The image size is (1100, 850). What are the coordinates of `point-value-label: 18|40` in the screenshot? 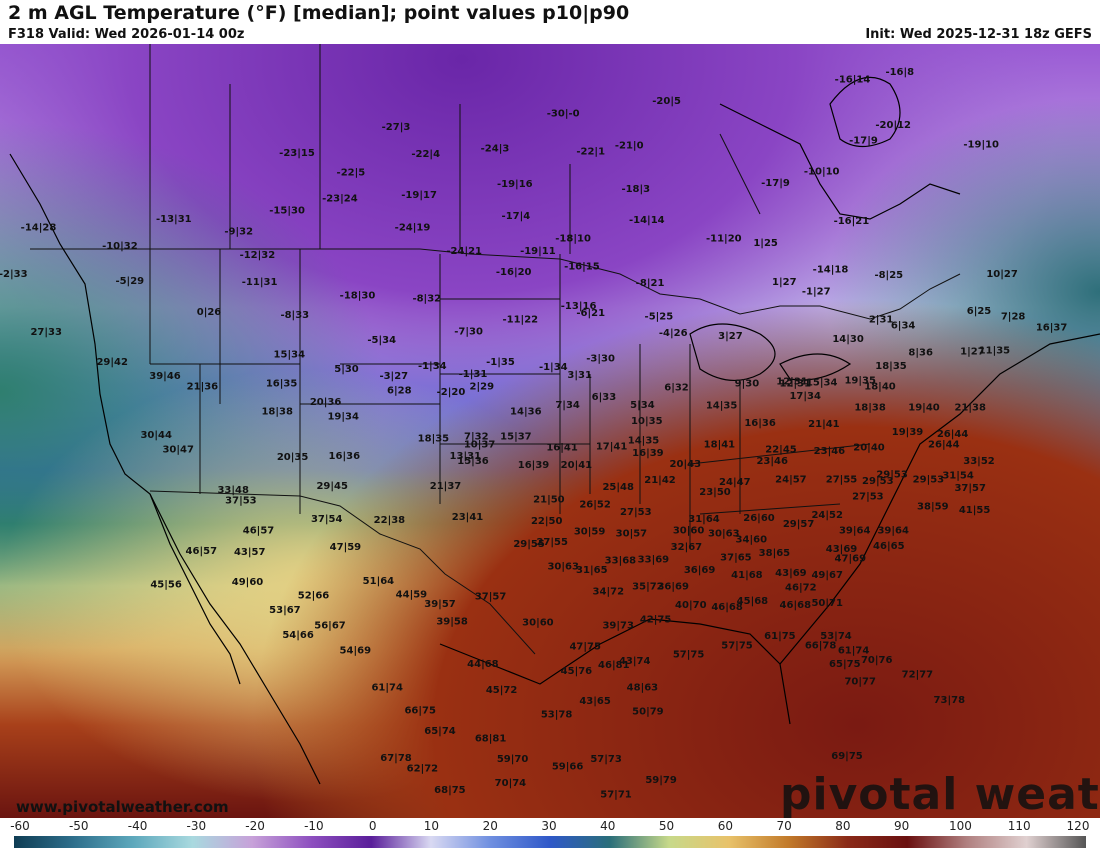 It's located at (880, 386).